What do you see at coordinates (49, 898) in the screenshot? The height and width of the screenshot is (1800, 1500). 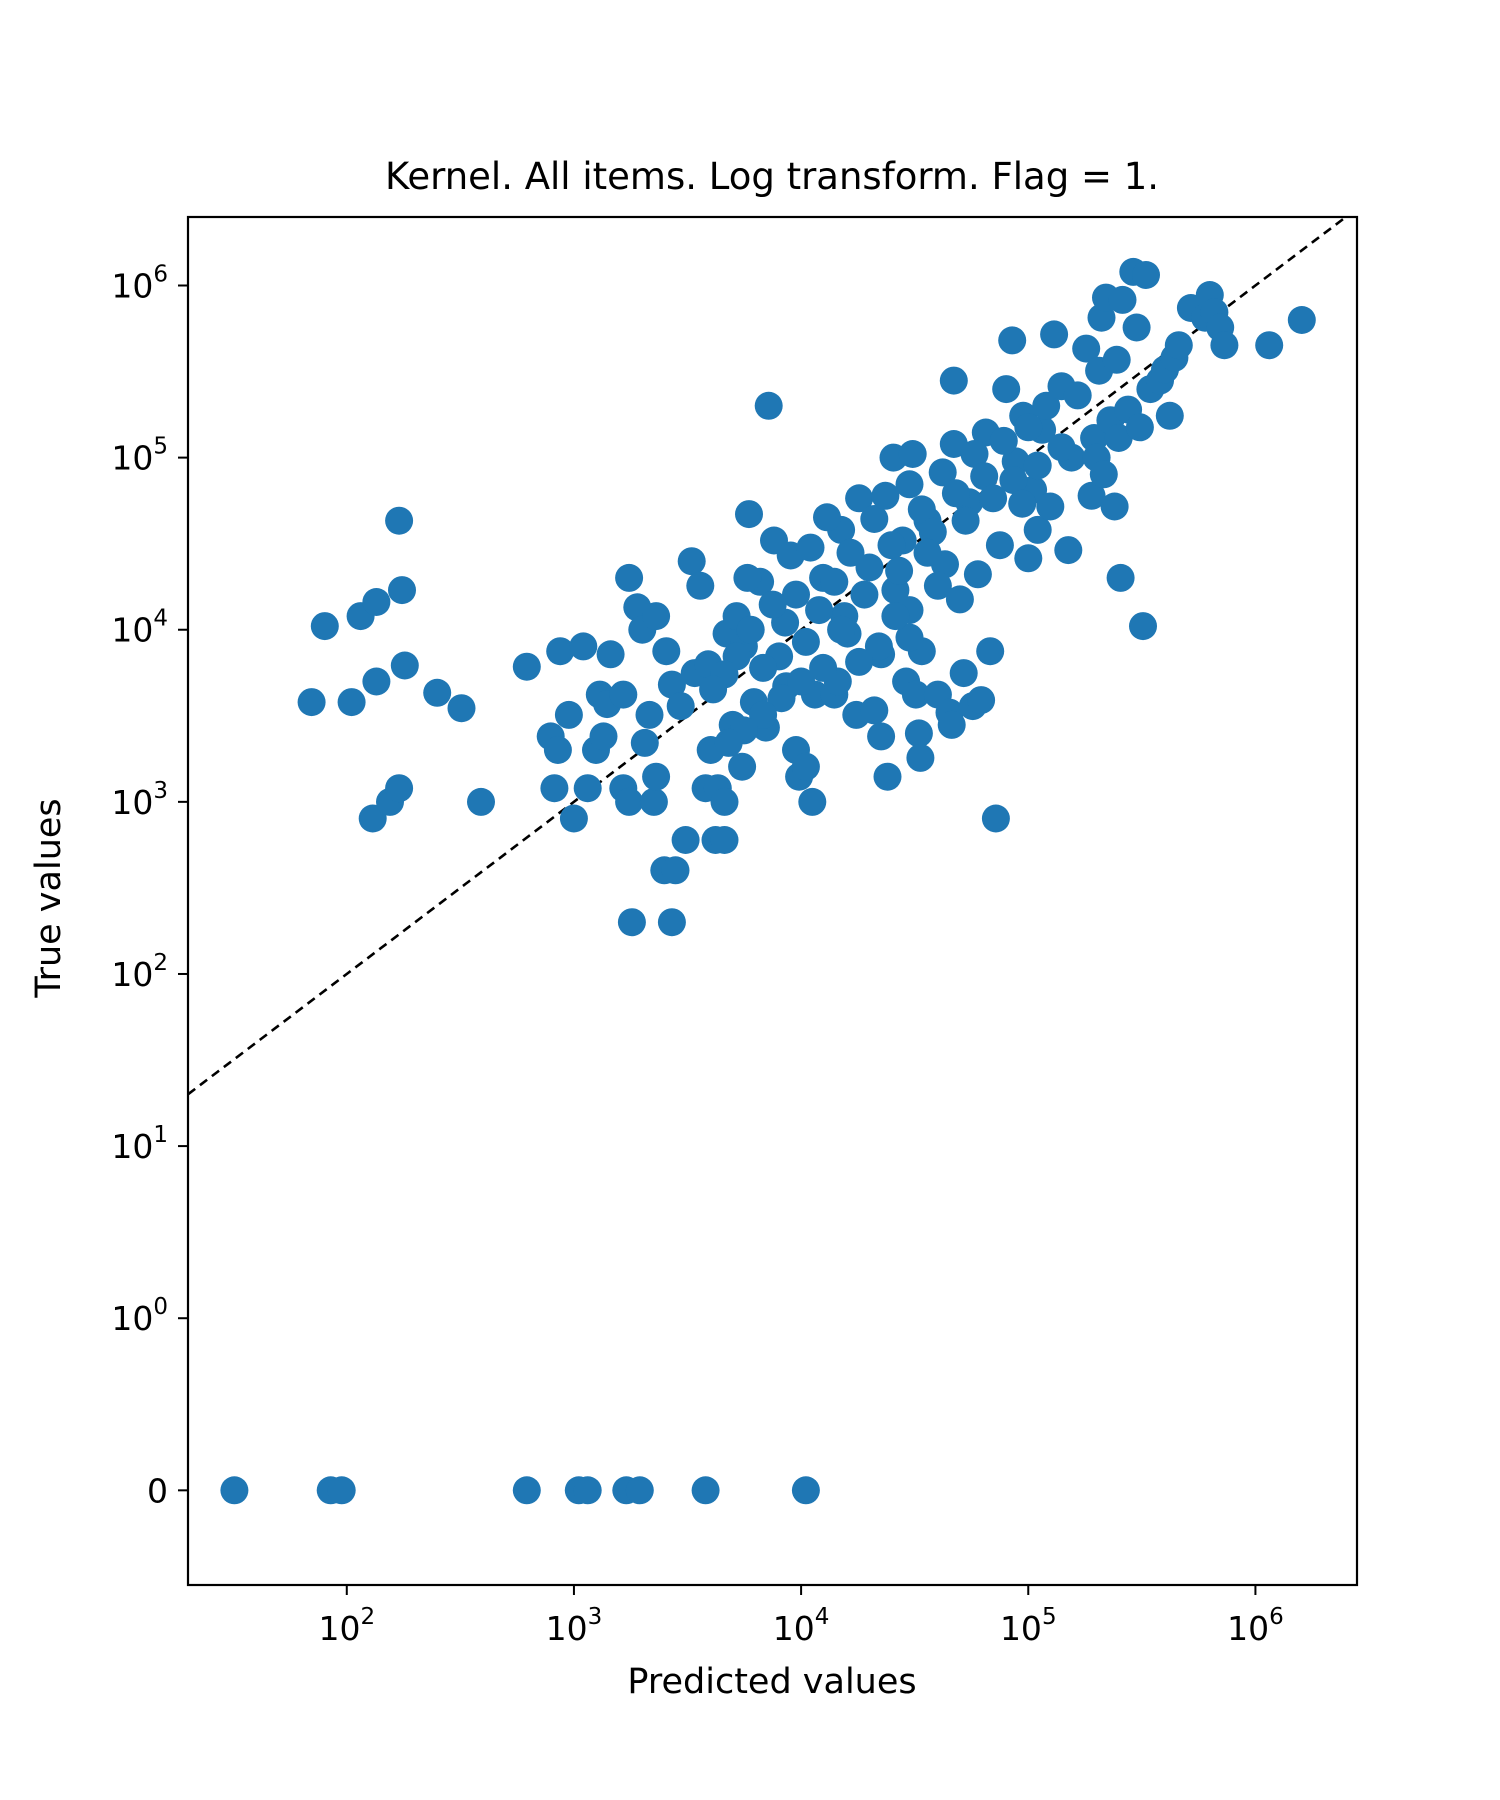 I see `y-axis-label: True values` at bounding box center [49, 898].